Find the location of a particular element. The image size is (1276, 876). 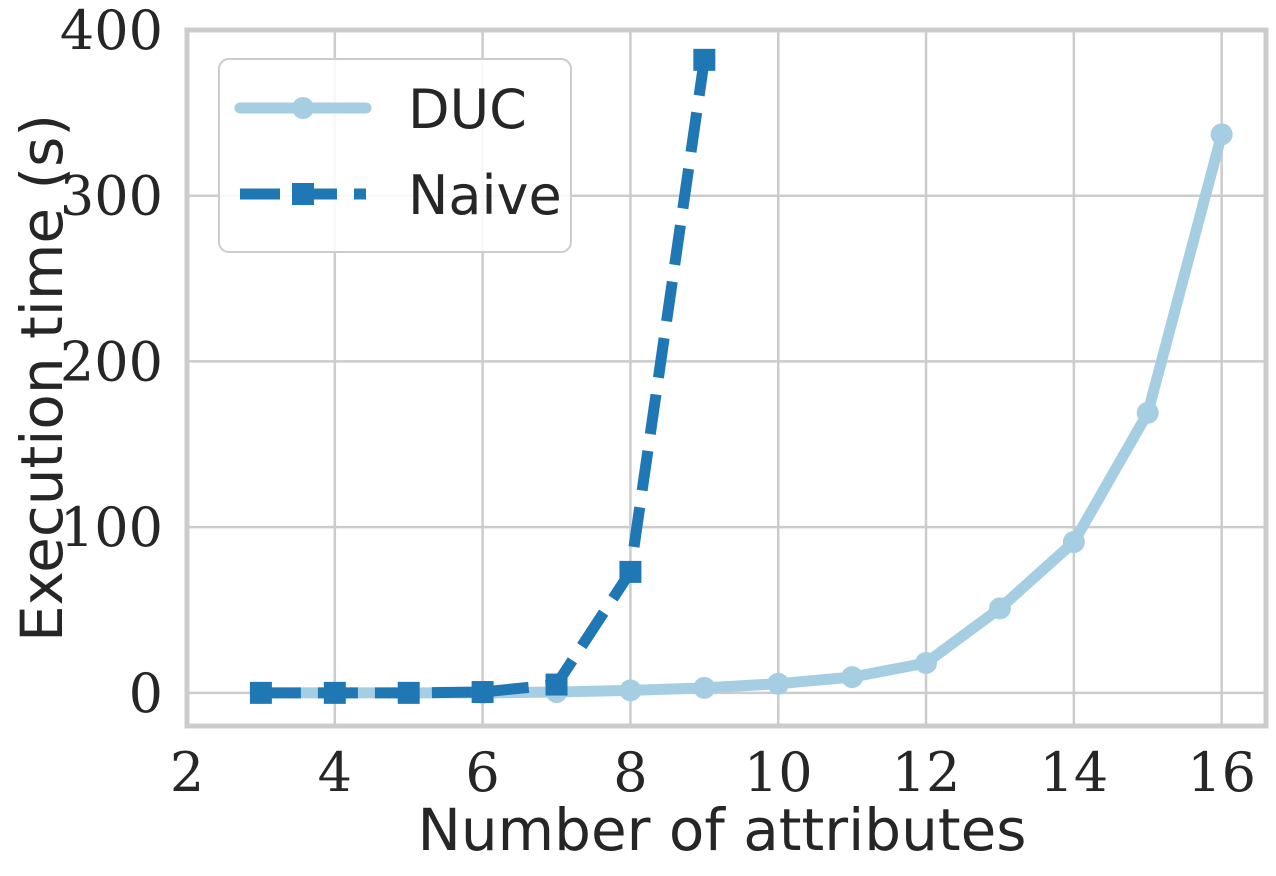

legend-swatch-duc is located at coordinates (303, 108).